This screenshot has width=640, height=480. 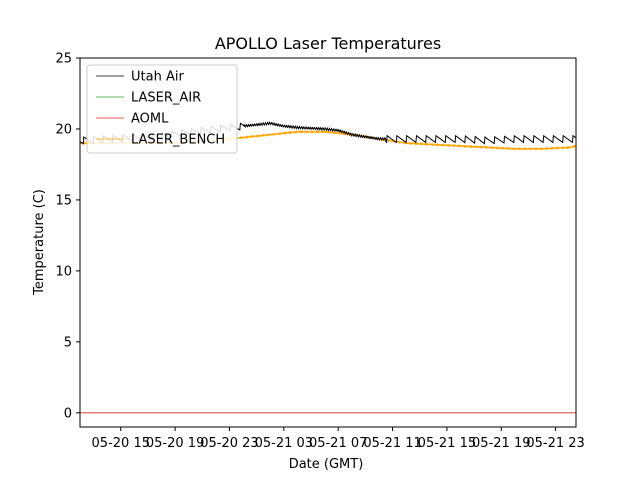 I want to click on x-tick-label: 05-21 19, so click(x=501, y=443).